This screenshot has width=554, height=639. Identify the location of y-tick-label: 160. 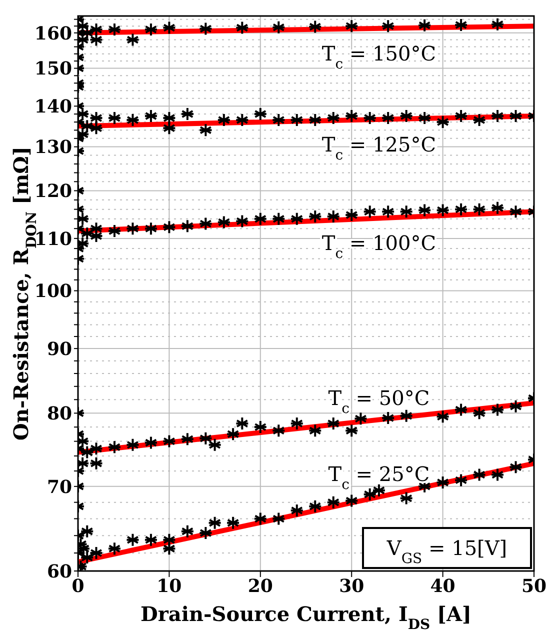
(53, 33).